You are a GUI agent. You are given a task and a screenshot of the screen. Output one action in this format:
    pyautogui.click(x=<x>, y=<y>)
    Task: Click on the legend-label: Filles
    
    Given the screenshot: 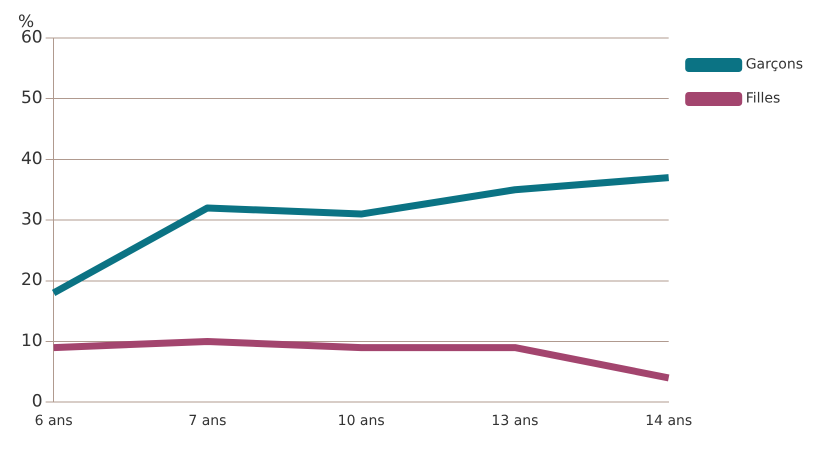 What is the action you would take?
    pyautogui.click(x=763, y=98)
    